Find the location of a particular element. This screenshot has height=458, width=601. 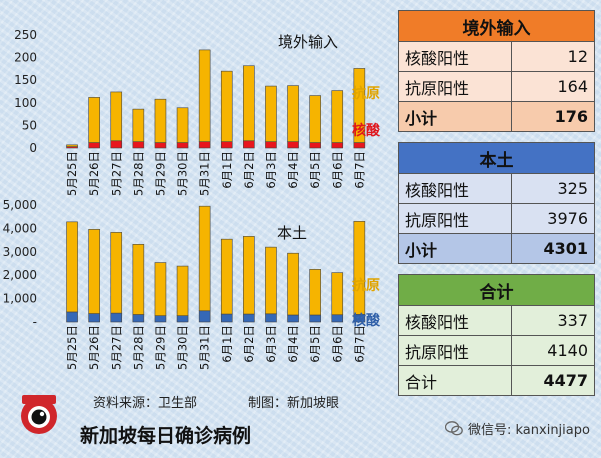

total-cases-panel: 合计 核酸阳性 337 抗原阳性 4140 合计 4477 is located at coordinates (496, 335).